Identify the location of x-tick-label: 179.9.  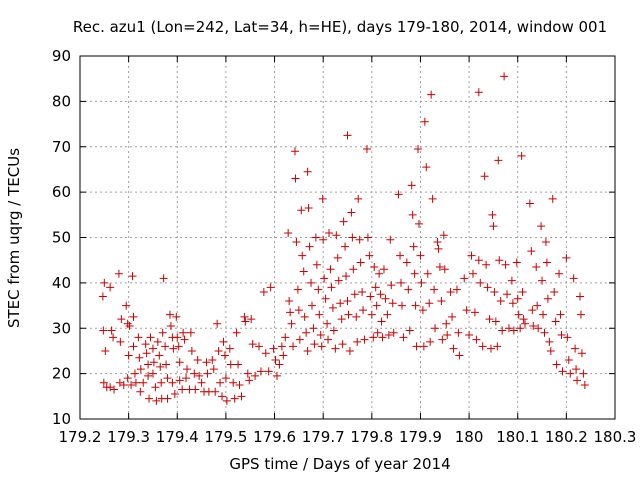
(420, 437).